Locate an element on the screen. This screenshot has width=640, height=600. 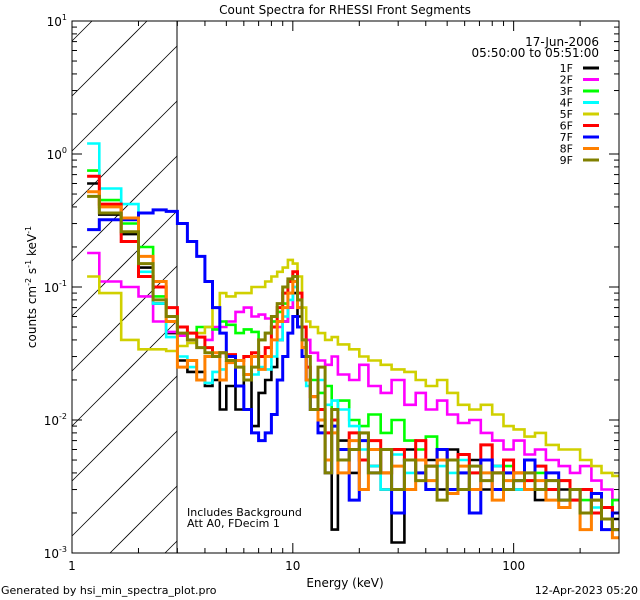
y-tick-label: 10⁻¹ is located at coordinates (55, 287).